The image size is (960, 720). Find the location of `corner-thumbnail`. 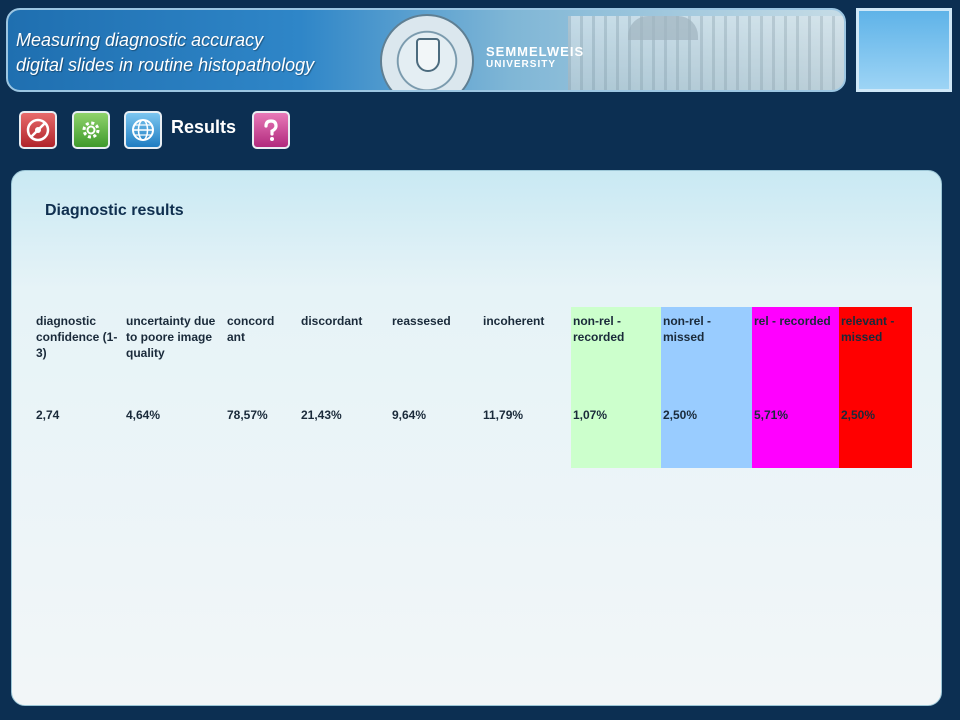

corner-thumbnail is located at coordinates (904, 50).